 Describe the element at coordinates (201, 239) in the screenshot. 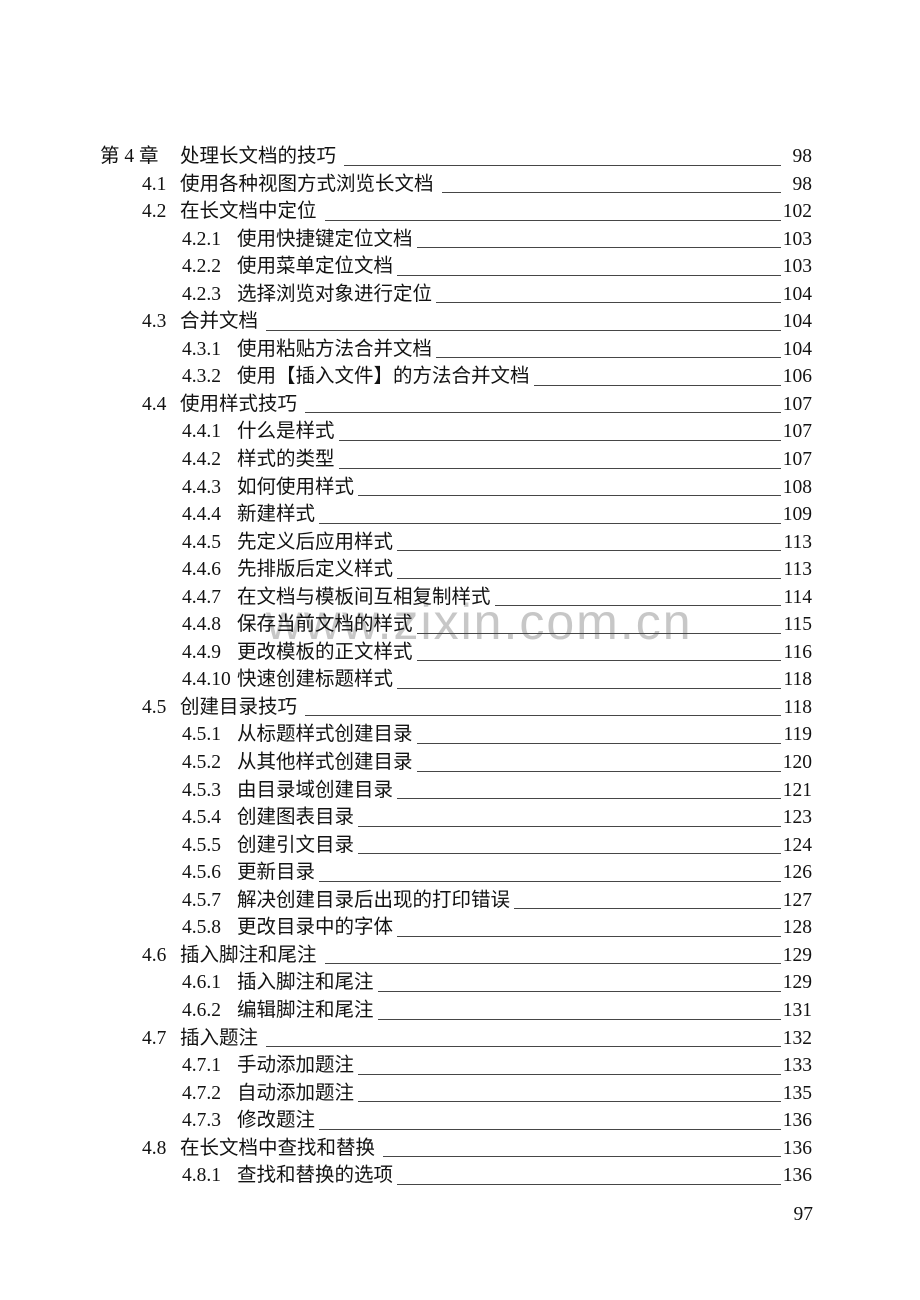

I see `toc-entry-number: 4.2.1` at that location.